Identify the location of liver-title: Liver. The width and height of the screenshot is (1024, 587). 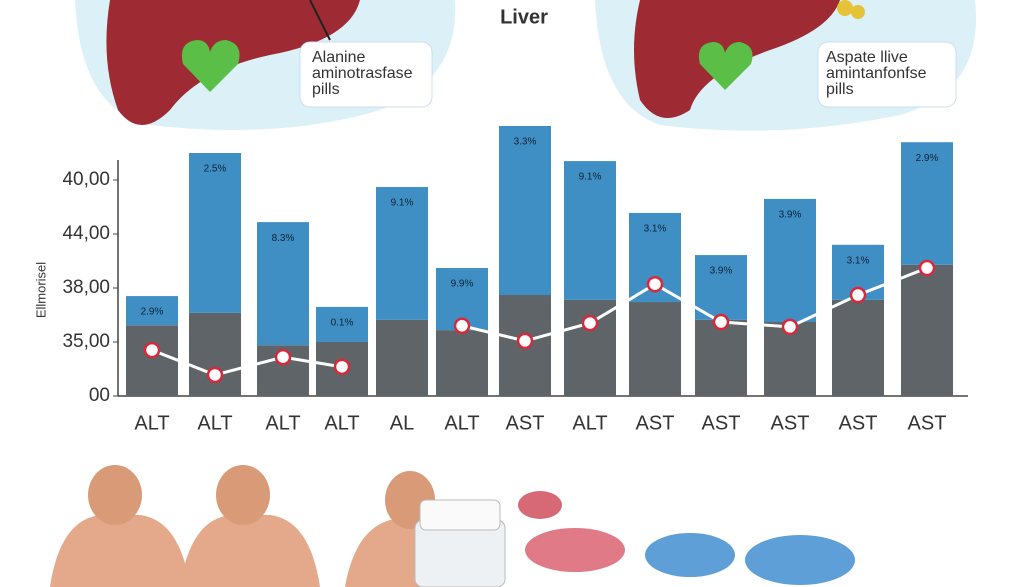
(524, 17).